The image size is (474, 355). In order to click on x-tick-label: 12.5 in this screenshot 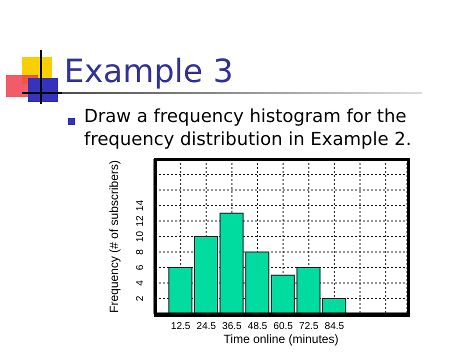, I will do `click(180, 326)`.